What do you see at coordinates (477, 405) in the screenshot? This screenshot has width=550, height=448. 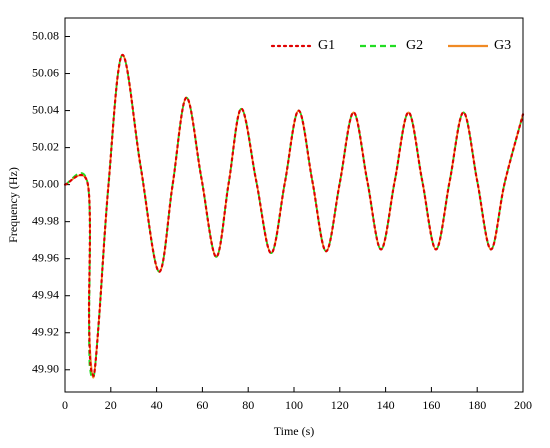 I see `x-tick-label: 180` at bounding box center [477, 405].